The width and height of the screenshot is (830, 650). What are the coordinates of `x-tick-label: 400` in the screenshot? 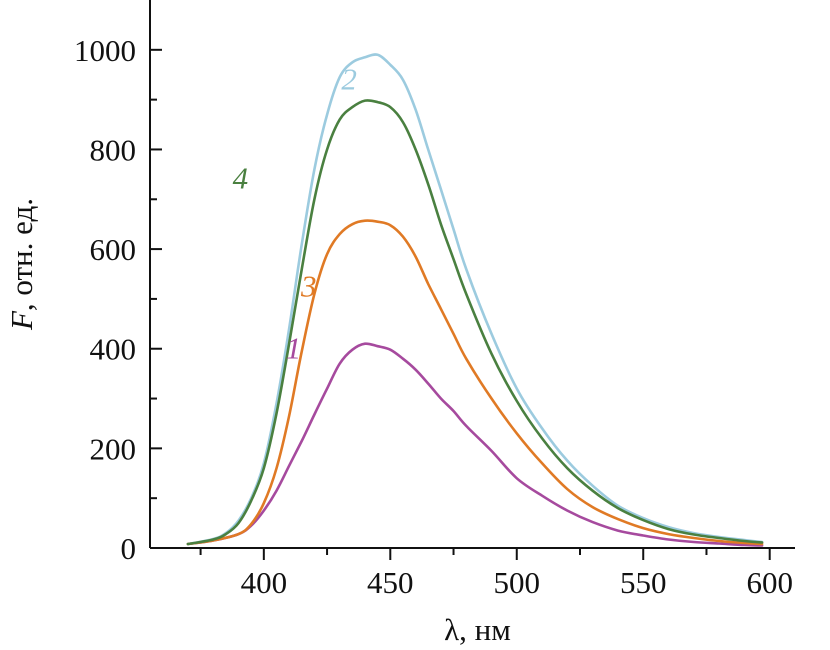 It's located at (264, 582).